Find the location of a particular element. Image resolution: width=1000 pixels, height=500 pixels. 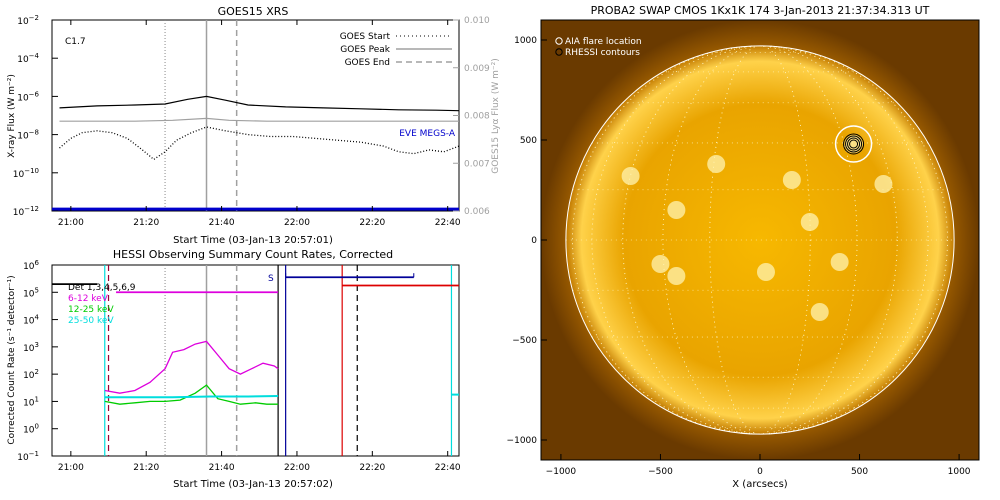

hessi-y-tick-label-6: 10⁵ is located at coordinates (31, 292).